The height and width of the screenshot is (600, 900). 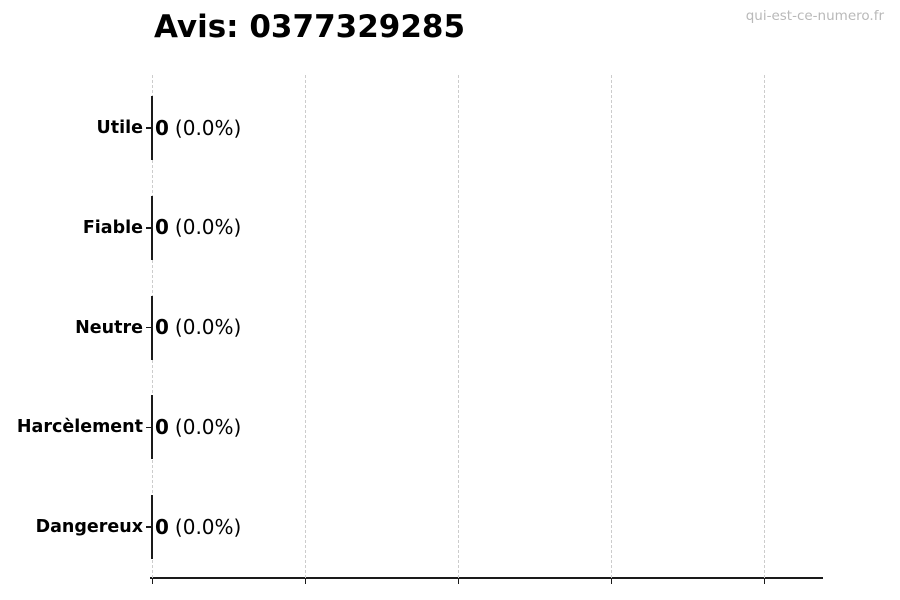 I want to click on category-label: Neutre, so click(x=109, y=327).